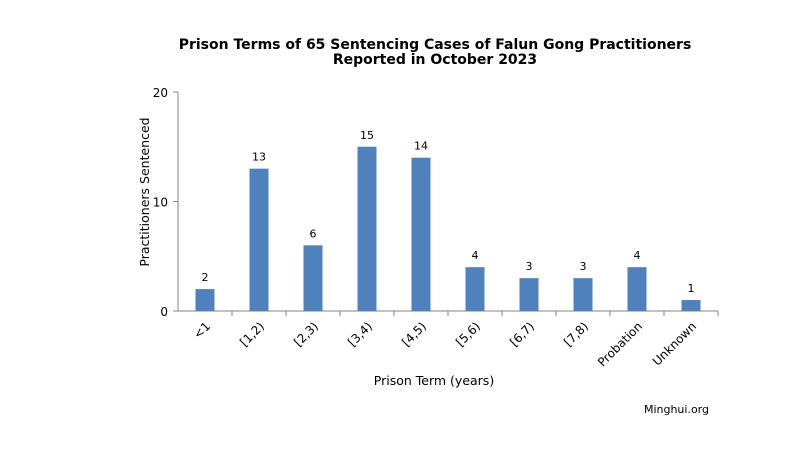  I want to click on x-axis-label: Prison Term (years), so click(434, 380).